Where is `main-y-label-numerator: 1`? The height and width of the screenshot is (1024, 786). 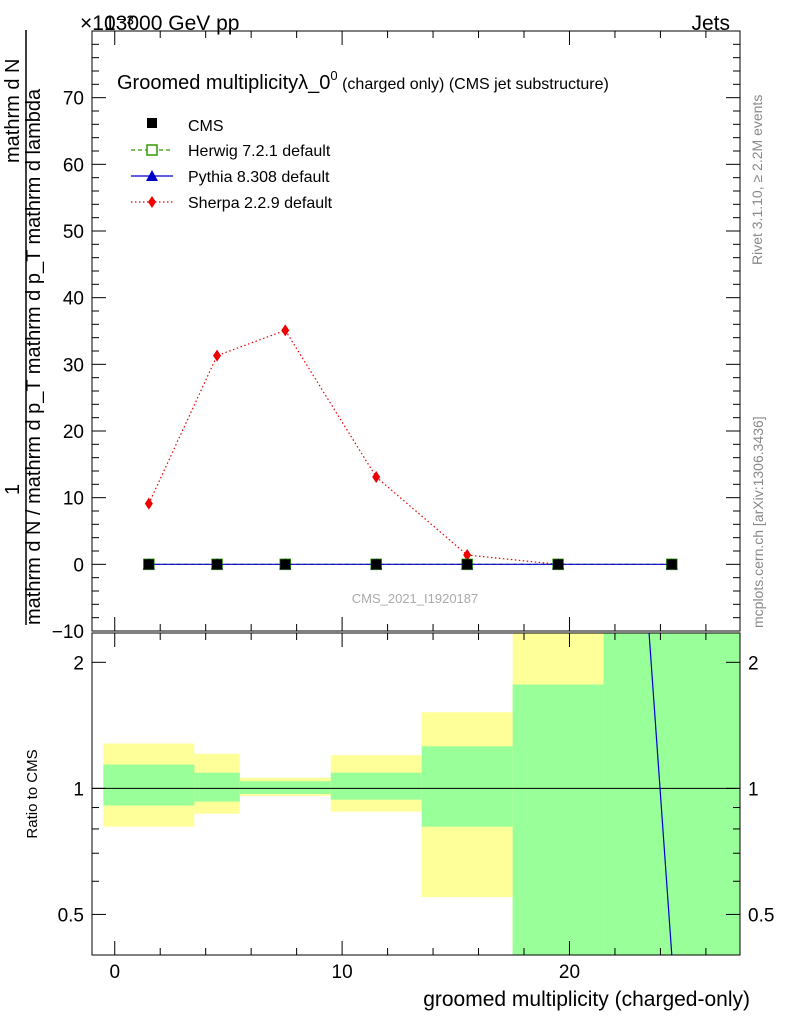
main-y-label-numerator: 1 is located at coordinates (13, 489).